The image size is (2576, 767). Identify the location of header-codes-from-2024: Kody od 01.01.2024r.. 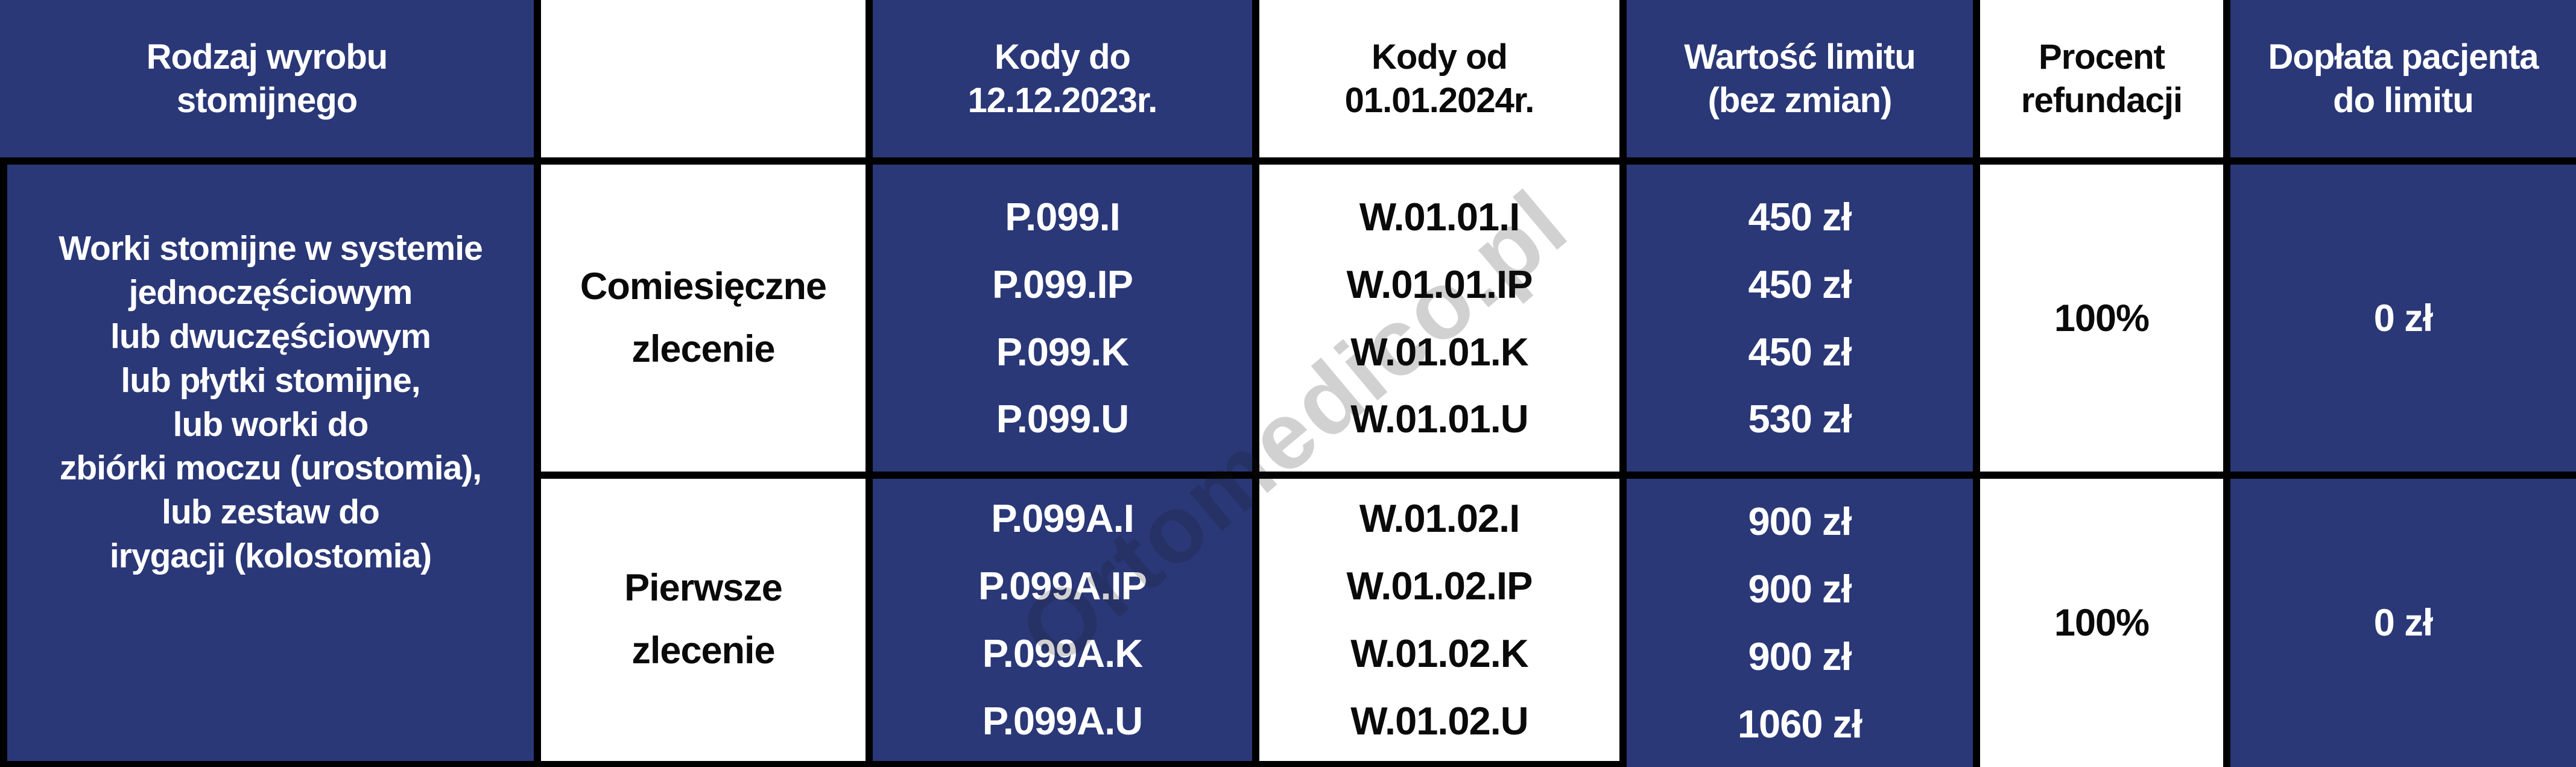
(1435, 78).